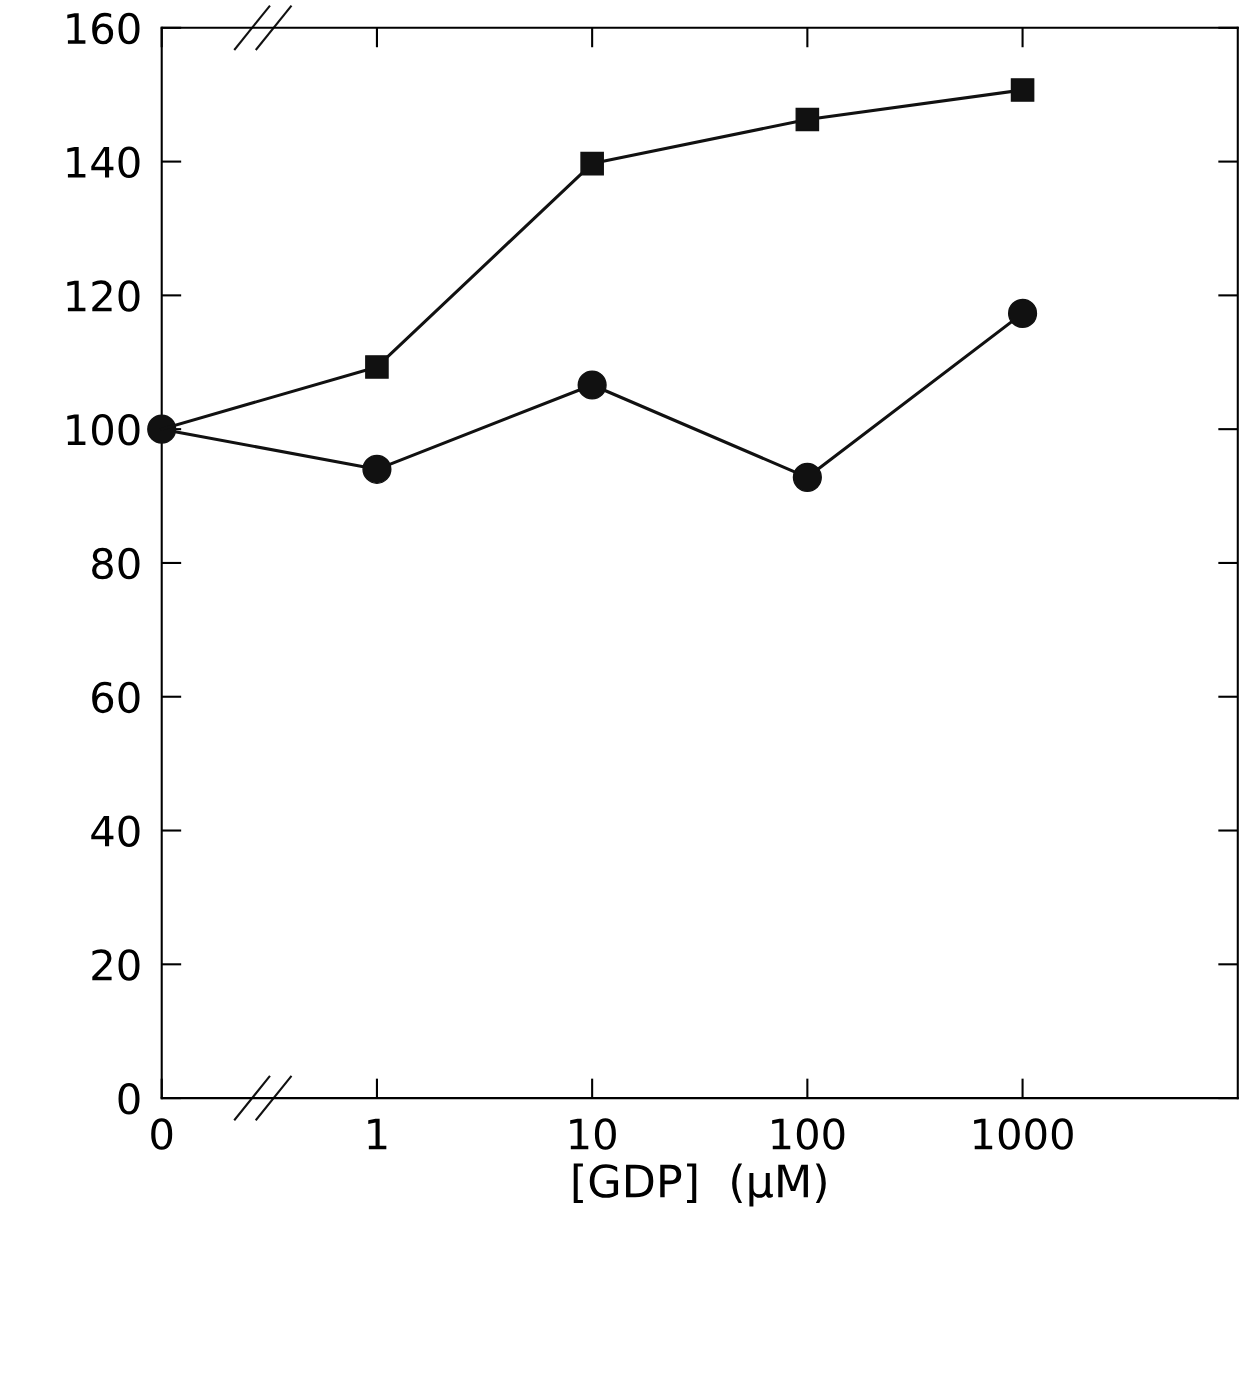 The height and width of the screenshot is (1390, 1244). I want to click on x-tick-label: 10, so click(593, 1134).